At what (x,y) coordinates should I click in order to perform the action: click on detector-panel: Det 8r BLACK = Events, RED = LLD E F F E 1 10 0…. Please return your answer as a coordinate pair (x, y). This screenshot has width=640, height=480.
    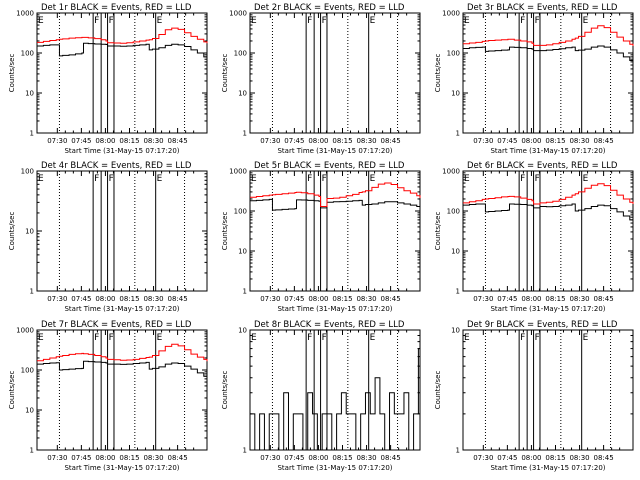
    Looking at the image, I should click on (321, 396).